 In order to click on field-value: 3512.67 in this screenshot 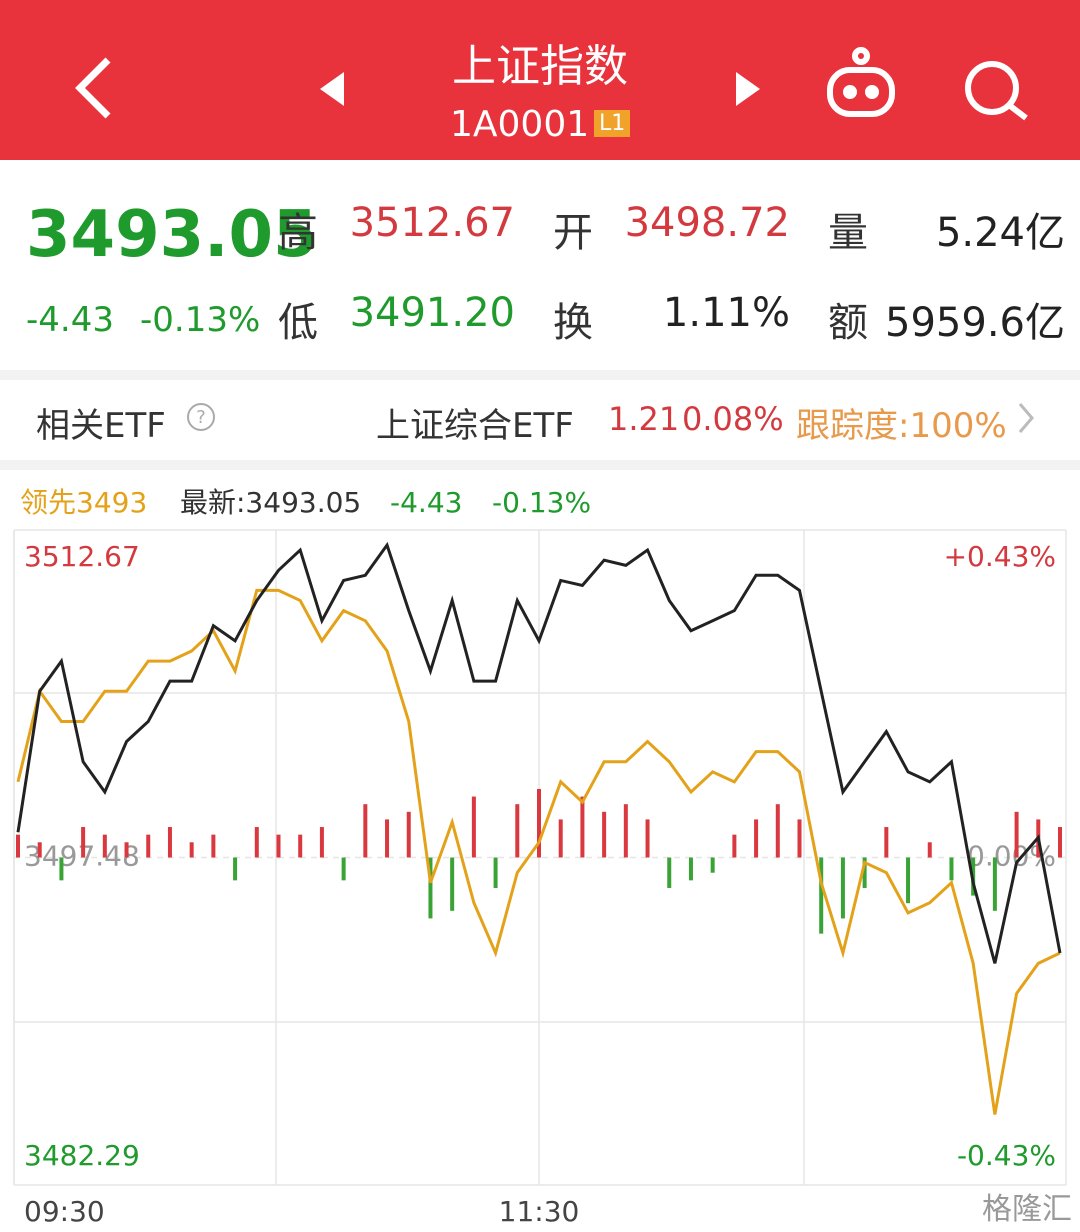, I will do `click(432, 223)`.